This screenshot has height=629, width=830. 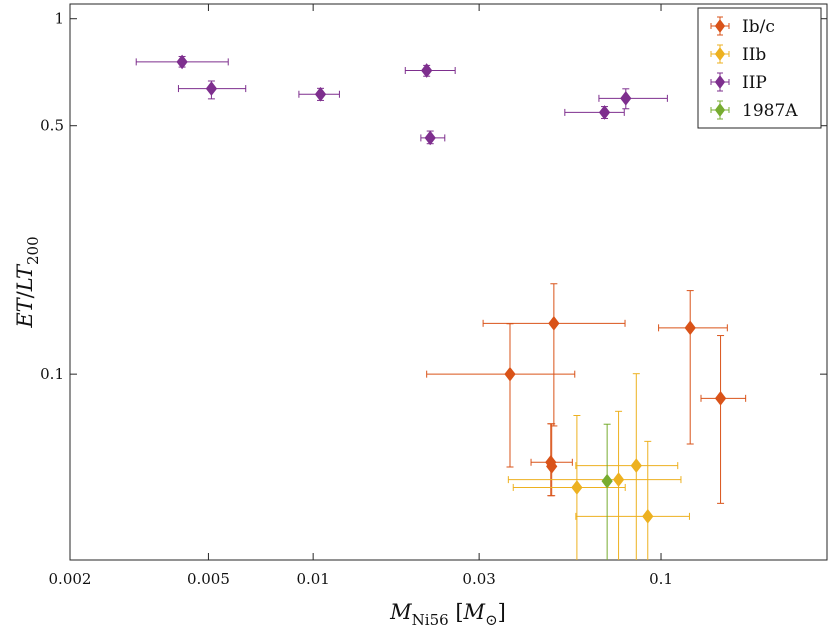 What do you see at coordinates (758, 27) in the screenshot?
I see `legend-label: Ib/c` at bounding box center [758, 27].